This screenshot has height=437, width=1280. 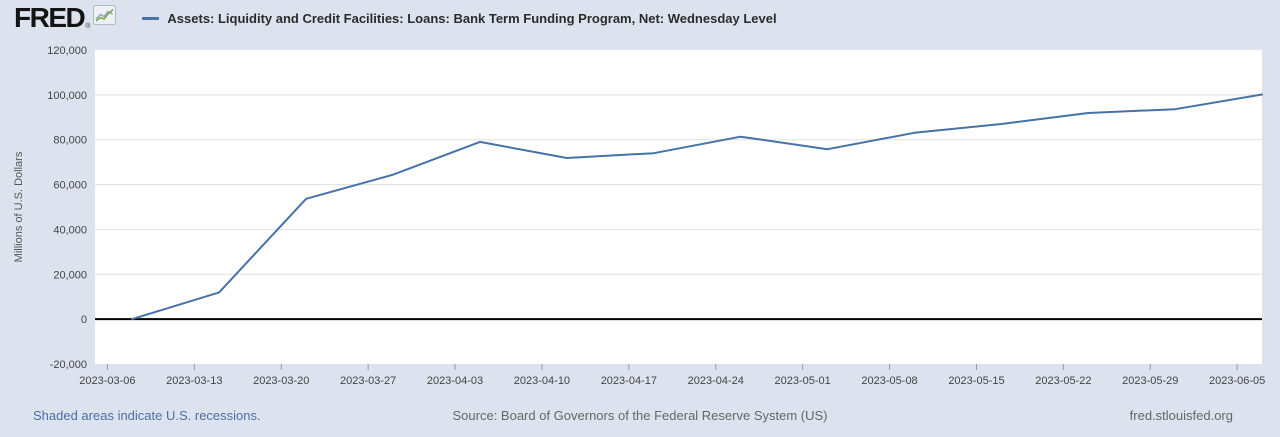 I want to click on y-tick-label: 40,000, so click(x=70, y=230).